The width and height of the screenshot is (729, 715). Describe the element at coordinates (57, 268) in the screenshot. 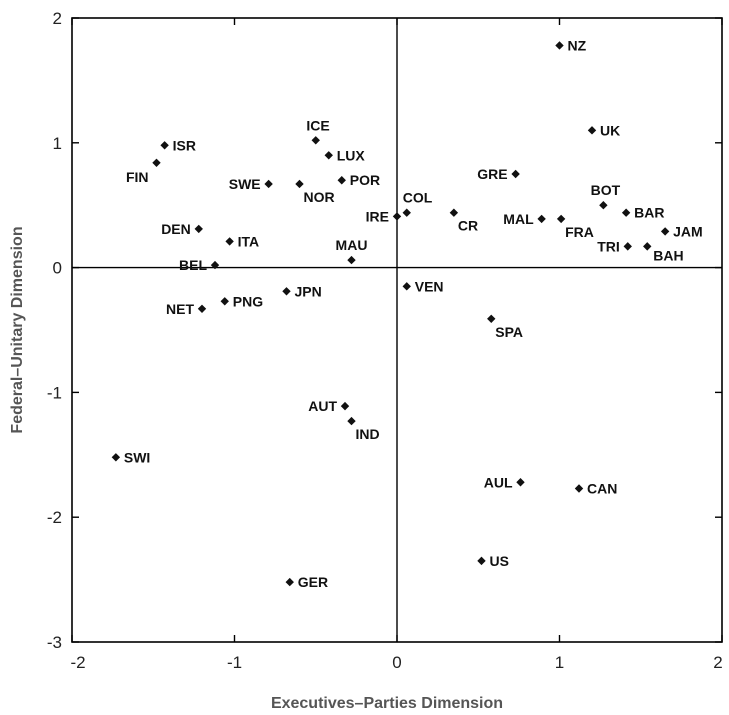

I see `y-tick-label: 0` at that location.